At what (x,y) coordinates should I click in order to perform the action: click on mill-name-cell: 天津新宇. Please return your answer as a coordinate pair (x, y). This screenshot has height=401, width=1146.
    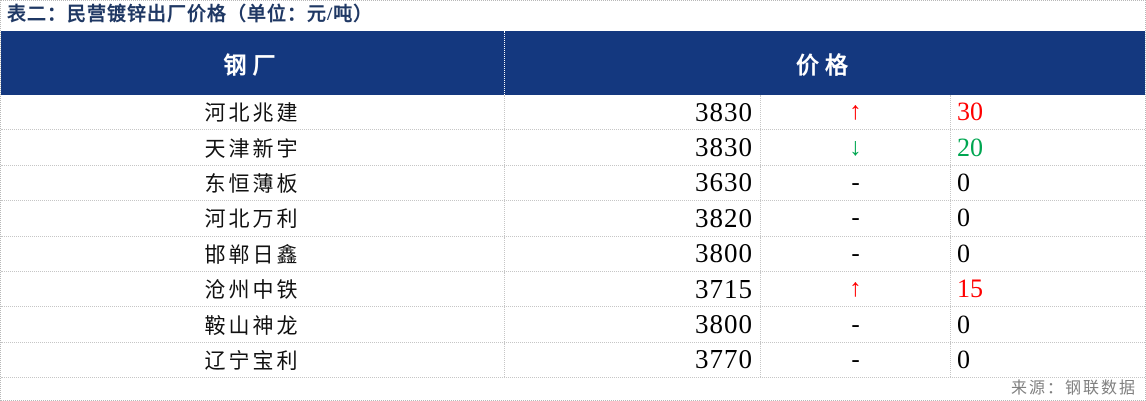
    Looking at the image, I should click on (253, 147).